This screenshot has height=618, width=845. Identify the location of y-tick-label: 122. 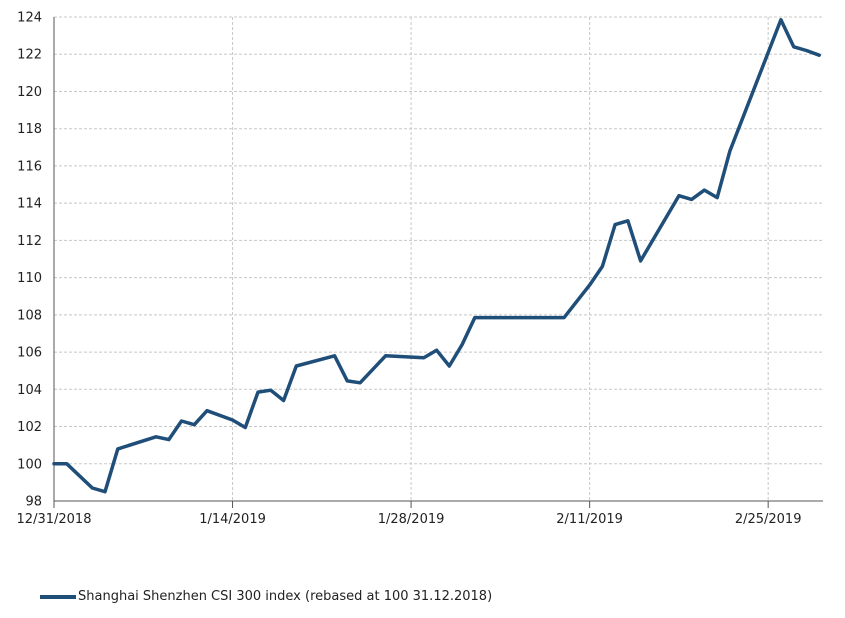
(29, 55).